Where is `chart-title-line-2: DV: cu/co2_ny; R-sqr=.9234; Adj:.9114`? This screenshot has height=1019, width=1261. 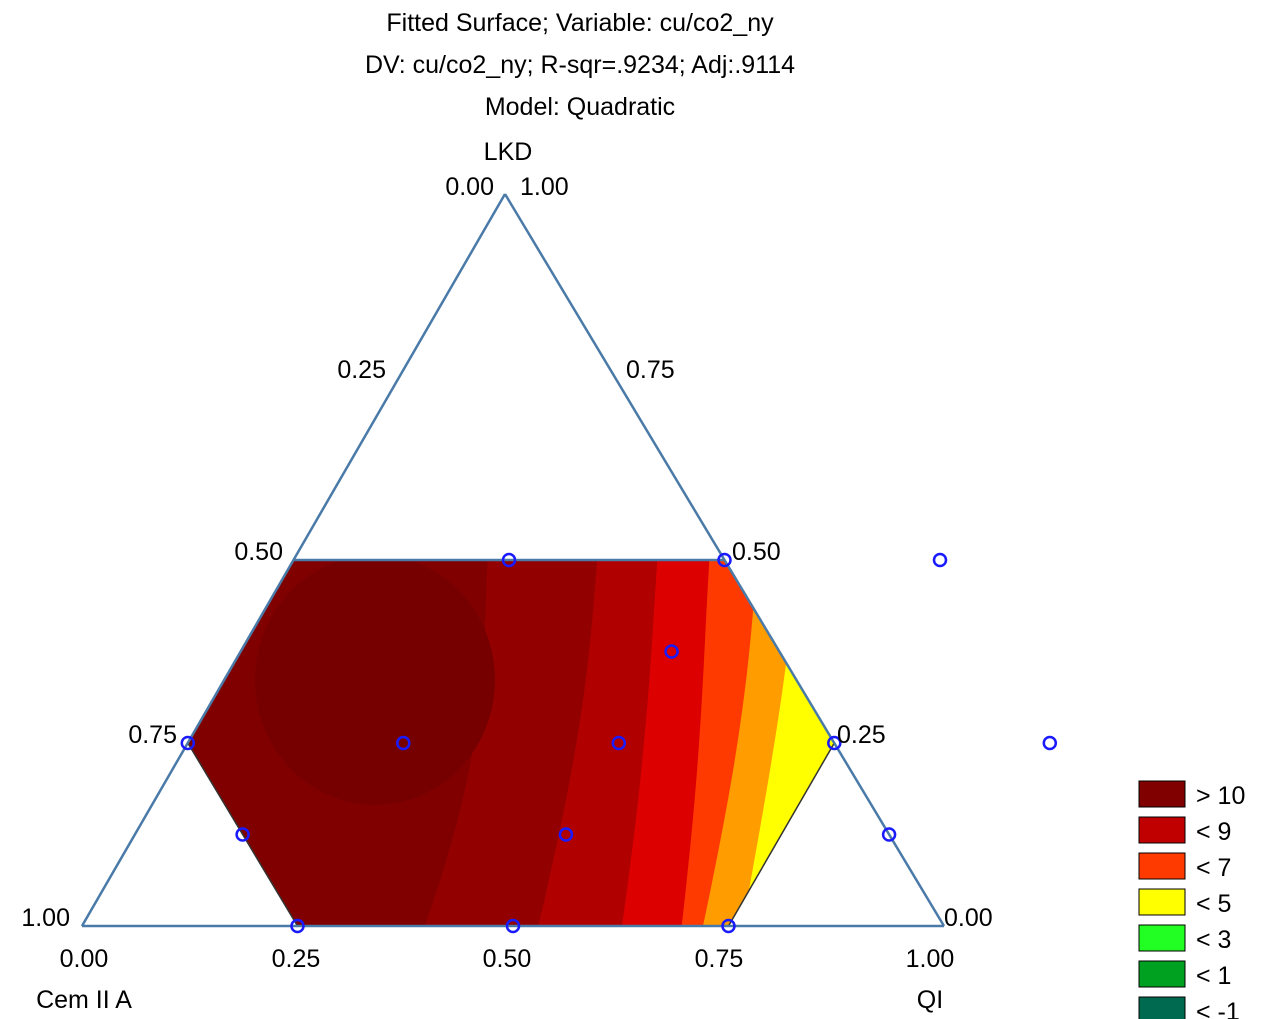 chart-title-line-2: DV: cu/co2_ny; R-sqr=.9234; Adj:.9114 is located at coordinates (580, 65).